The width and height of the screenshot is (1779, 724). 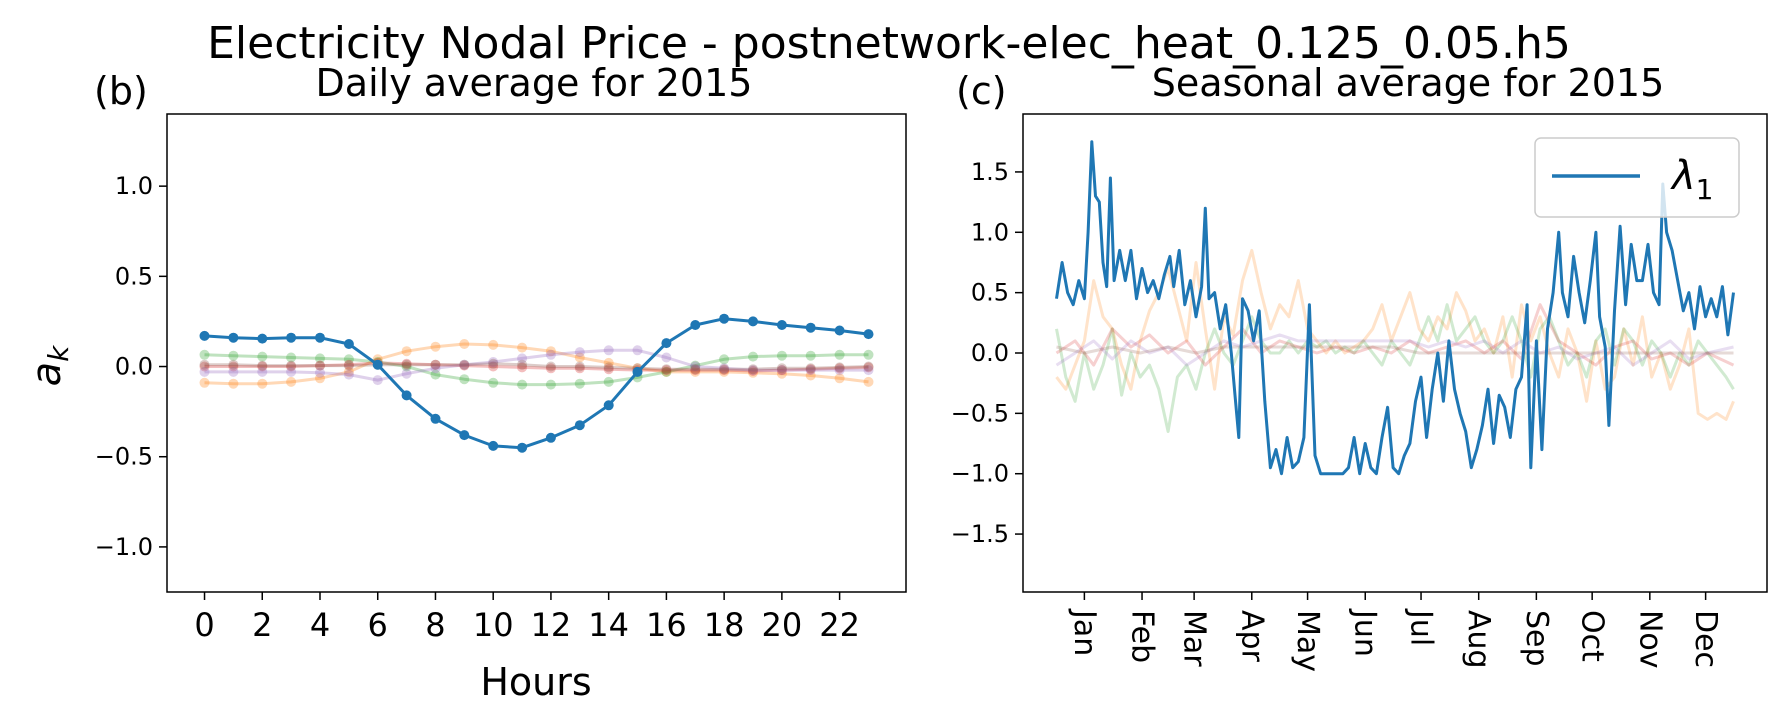 I want to click on seasonal-xtick-label: Mar, so click(x=1194, y=638).